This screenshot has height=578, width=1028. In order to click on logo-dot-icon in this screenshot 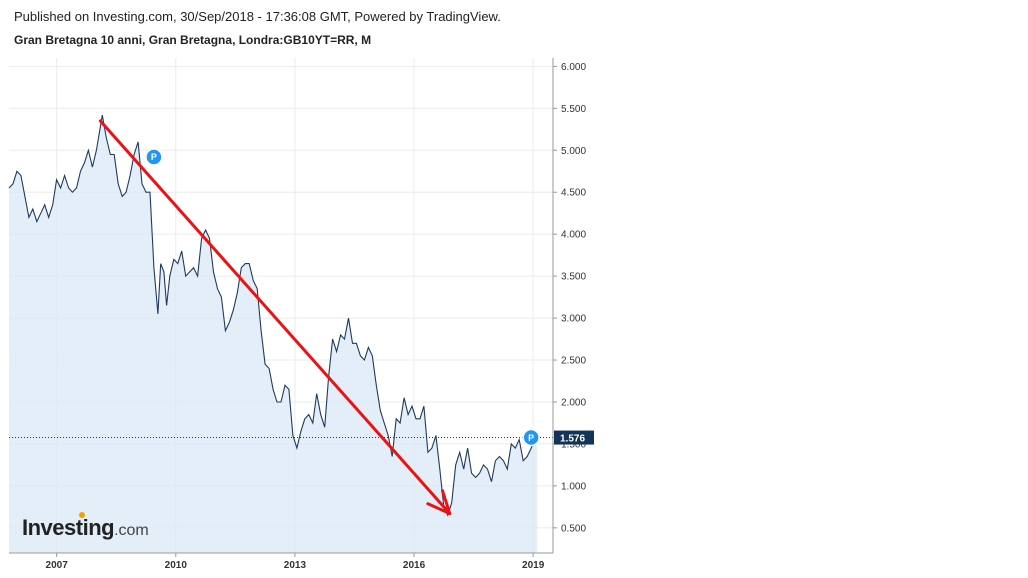, I will do `click(82, 515)`.